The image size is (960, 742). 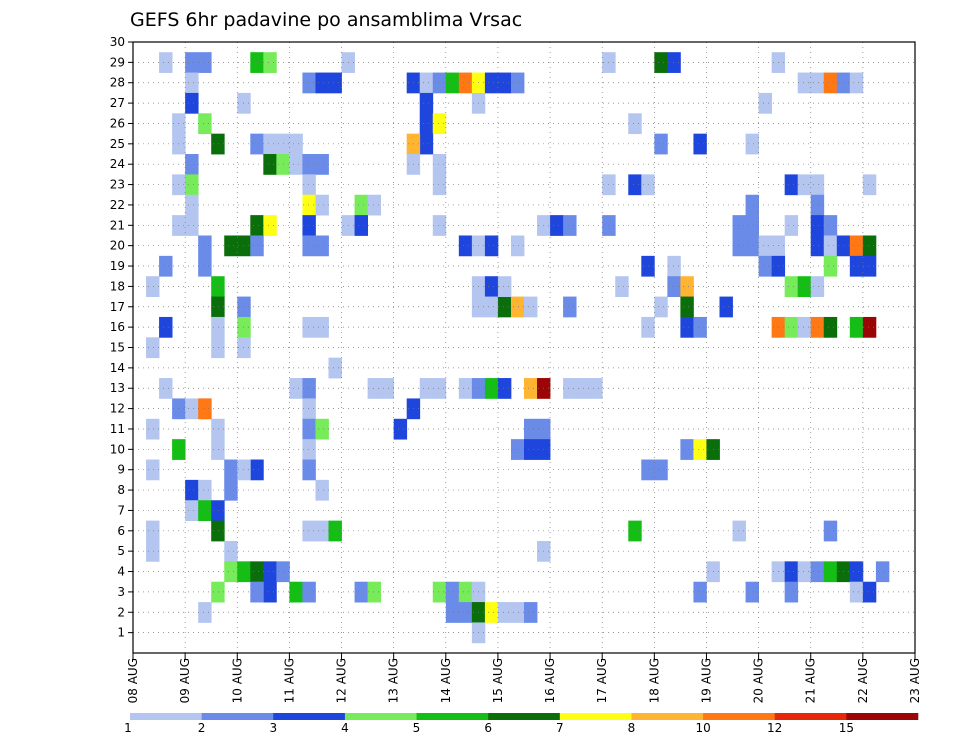 What do you see at coordinates (863, 680) in the screenshot?
I see `x-tick-label: 22 AUG` at bounding box center [863, 680].